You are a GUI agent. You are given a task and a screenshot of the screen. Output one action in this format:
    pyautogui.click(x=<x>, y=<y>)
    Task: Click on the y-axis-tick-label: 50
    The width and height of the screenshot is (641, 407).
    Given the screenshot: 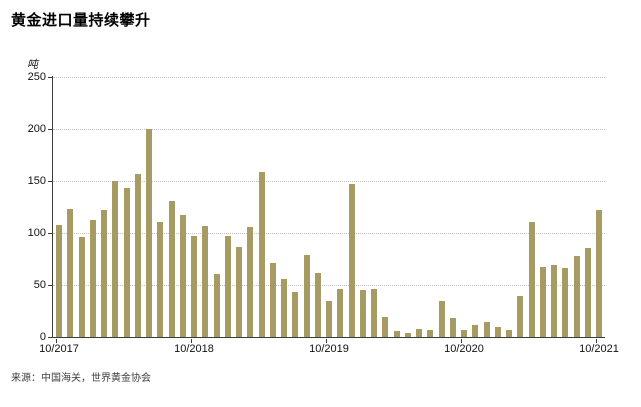 What is the action you would take?
    pyautogui.click(x=39, y=284)
    